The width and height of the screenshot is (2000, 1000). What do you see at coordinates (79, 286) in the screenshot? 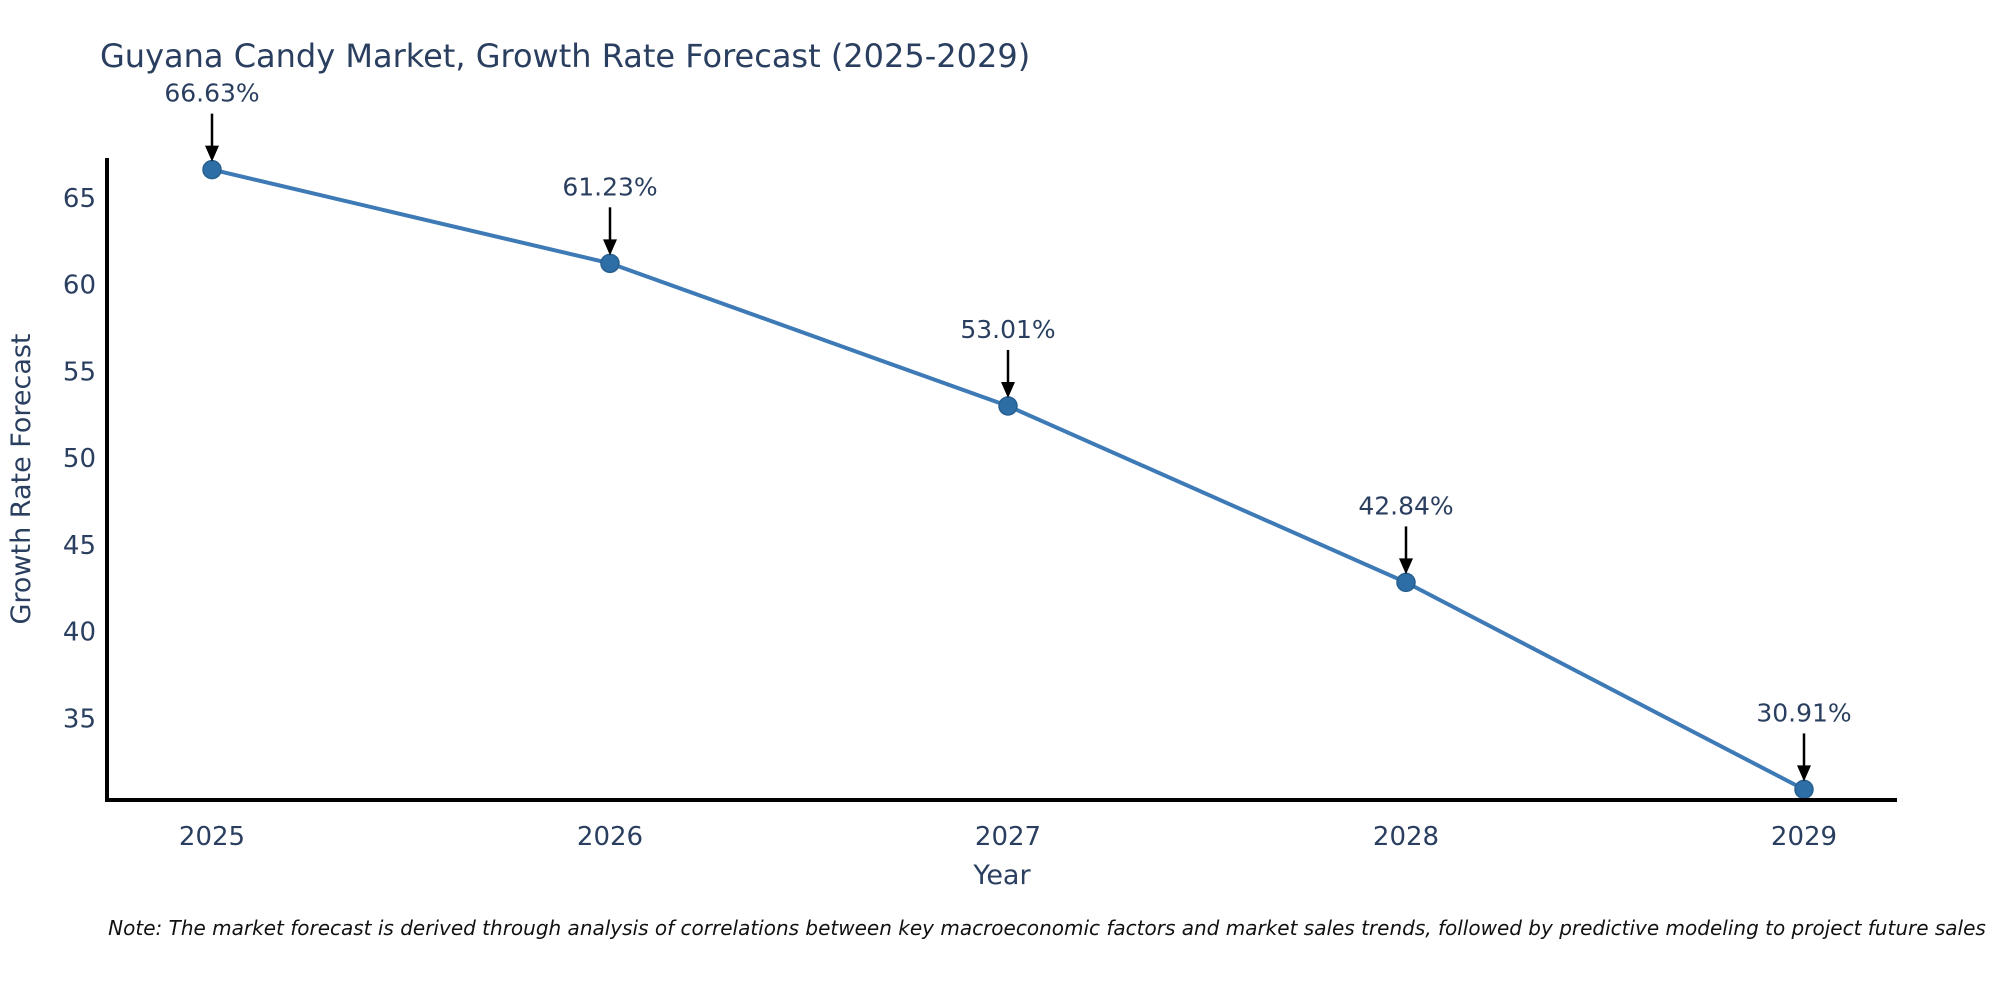
I see `y-tick-label: 60` at bounding box center [79, 286].